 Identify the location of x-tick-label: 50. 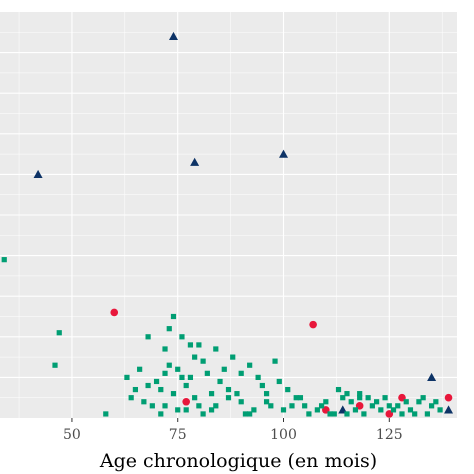
(72, 435).